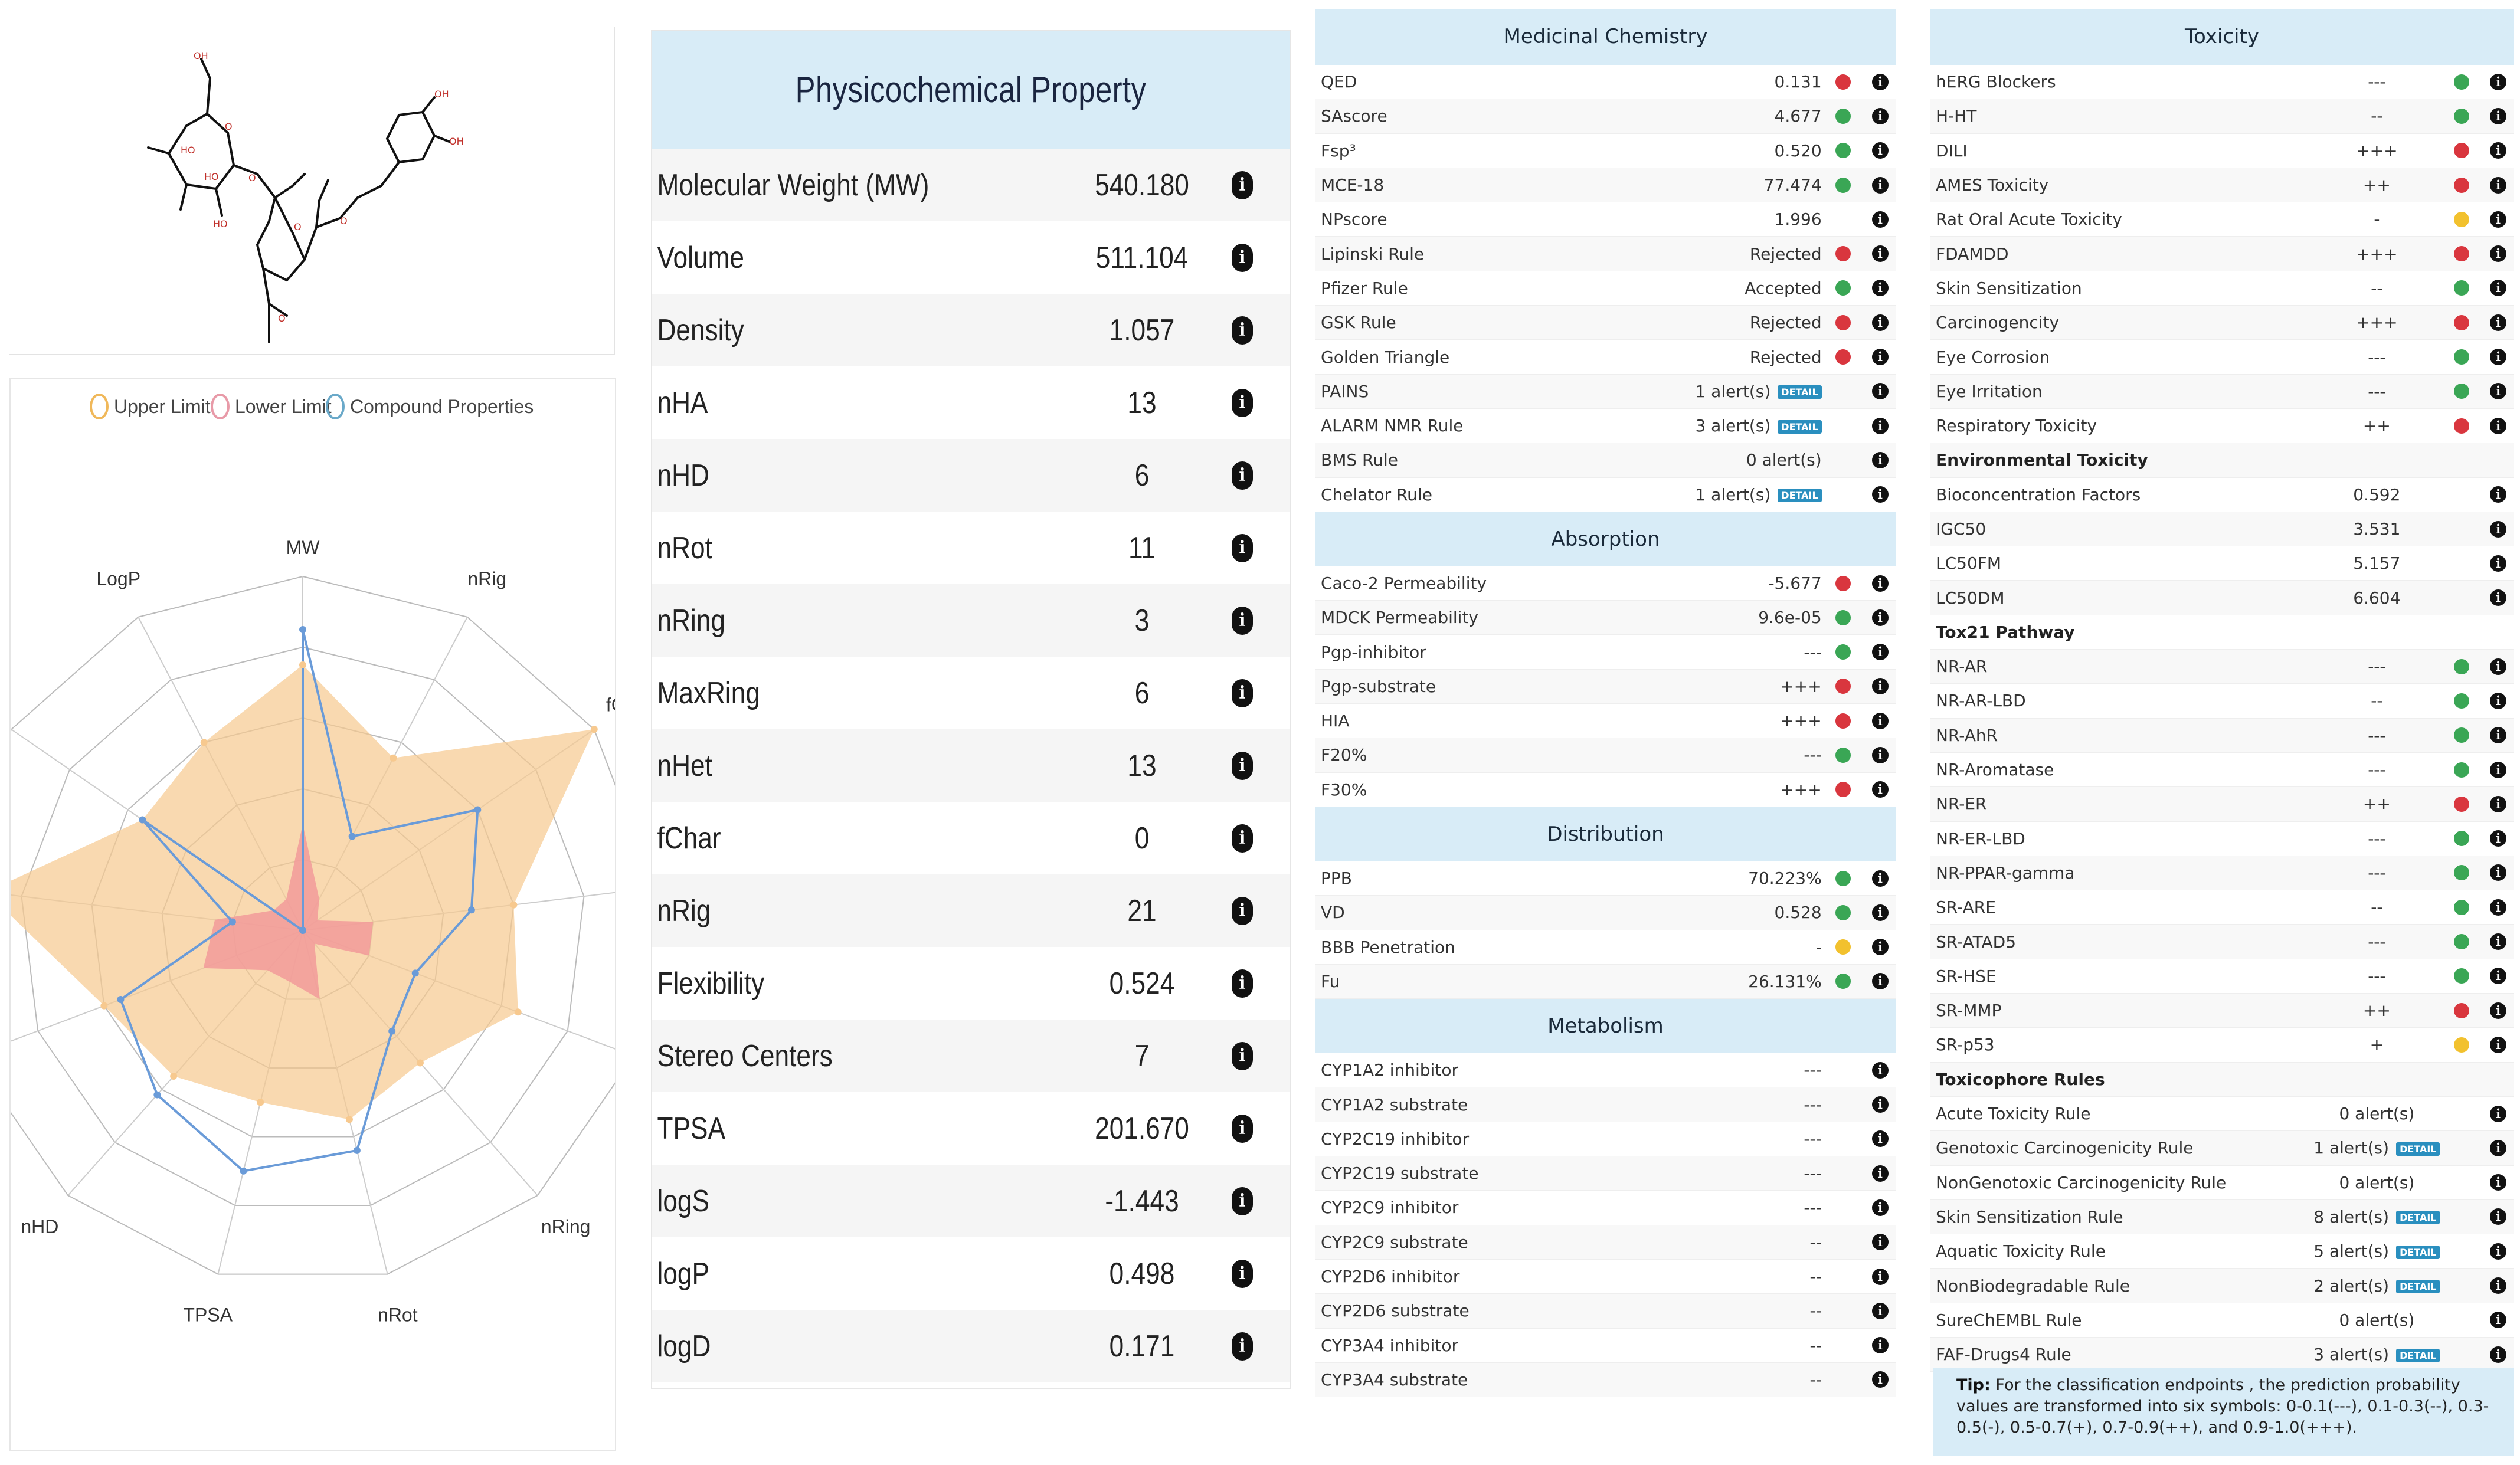  Describe the element at coordinates (282, 319) in the screenshot. I see `atom-label: O` at that location.